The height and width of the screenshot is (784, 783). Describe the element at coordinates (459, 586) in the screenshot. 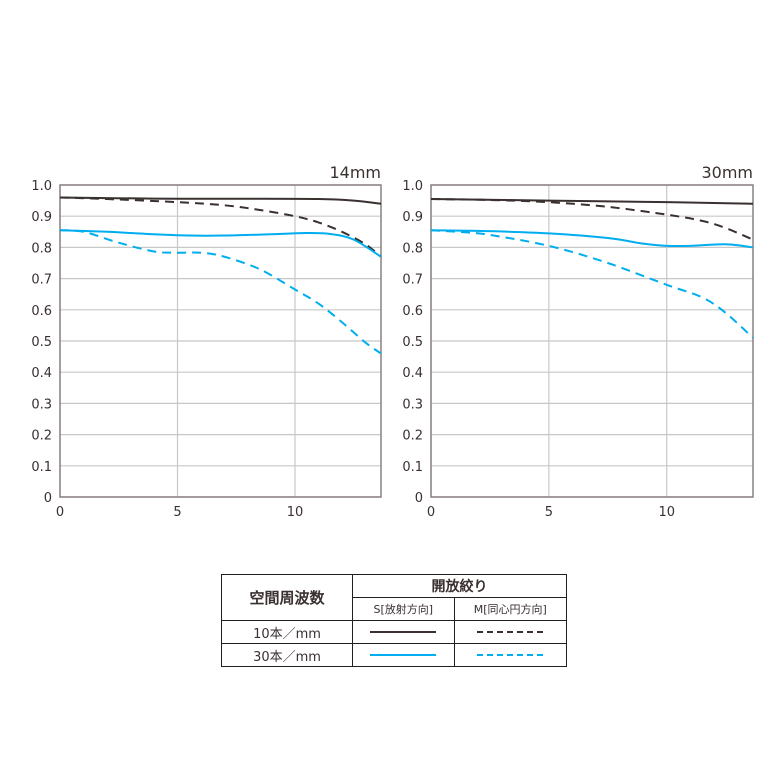

I see `legend-aperture-header: 開放絞り` at that location.